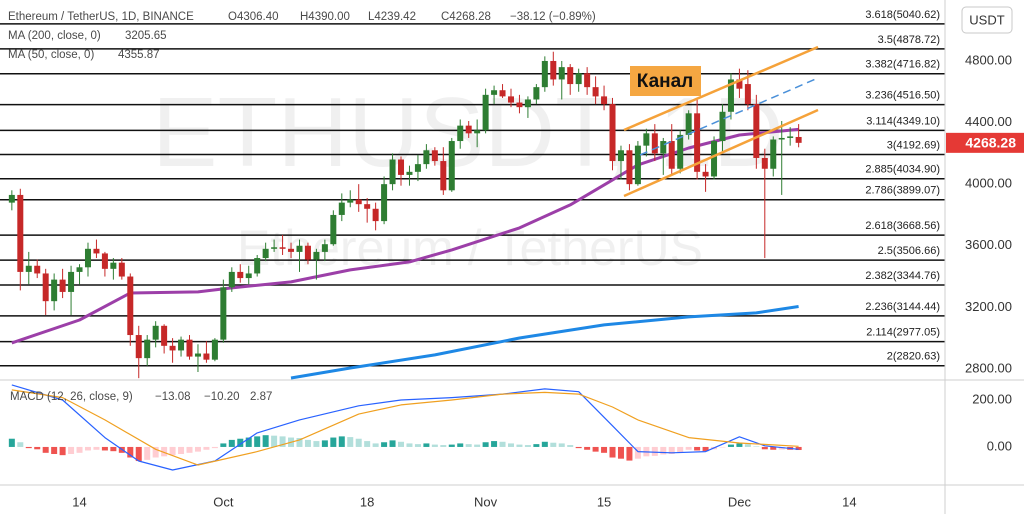 The image size is (1024, 514). What do you see at coordinates (903, 121) in the screenshot?
I see `fib-label: 3.114(4349.10)` at bounding box center [903, 121].